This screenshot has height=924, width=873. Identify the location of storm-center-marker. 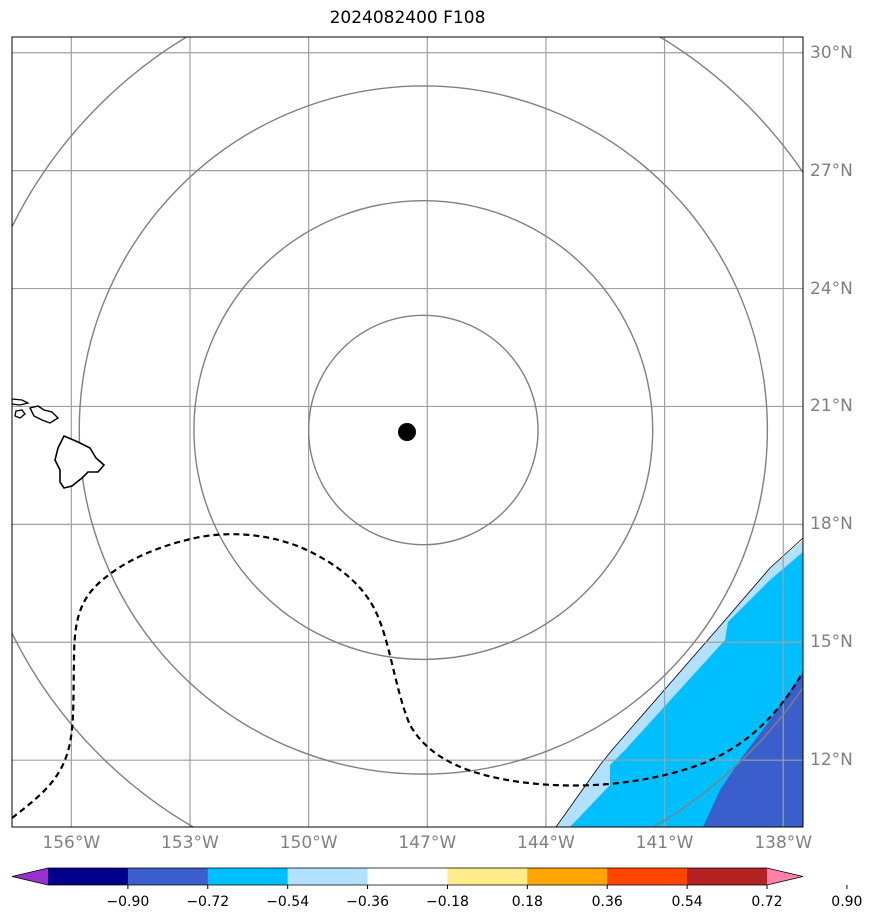
(407, 432).